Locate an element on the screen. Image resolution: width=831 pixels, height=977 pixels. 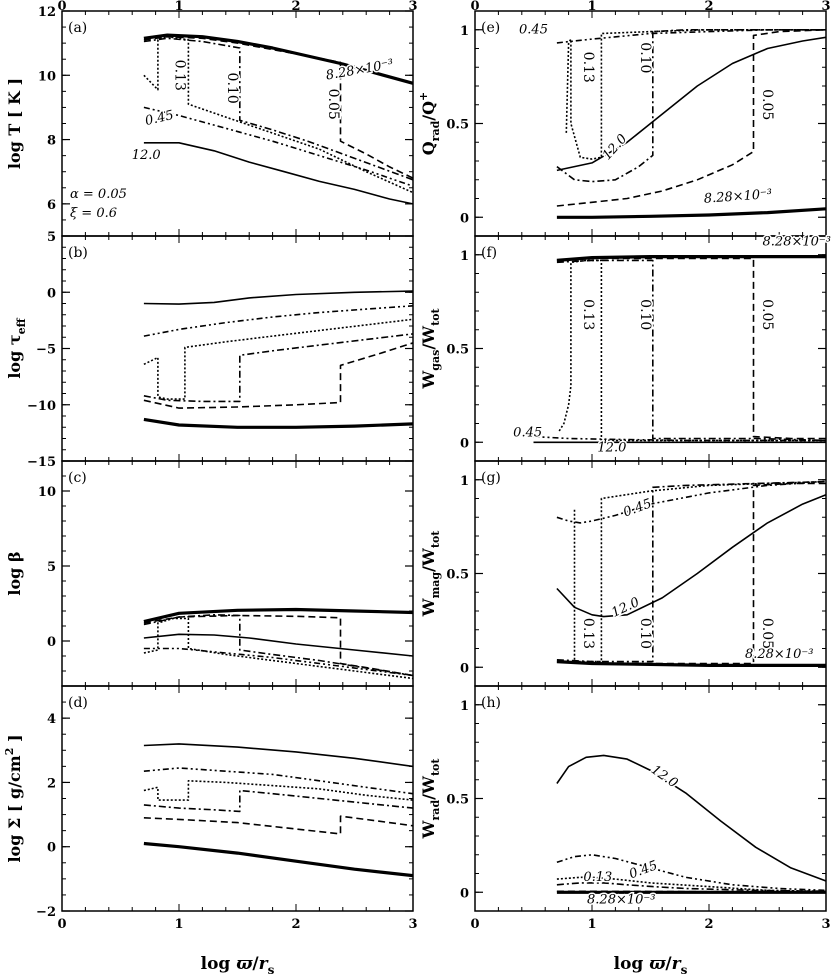
ylabel-part: W is located at coordinates (428, 607).